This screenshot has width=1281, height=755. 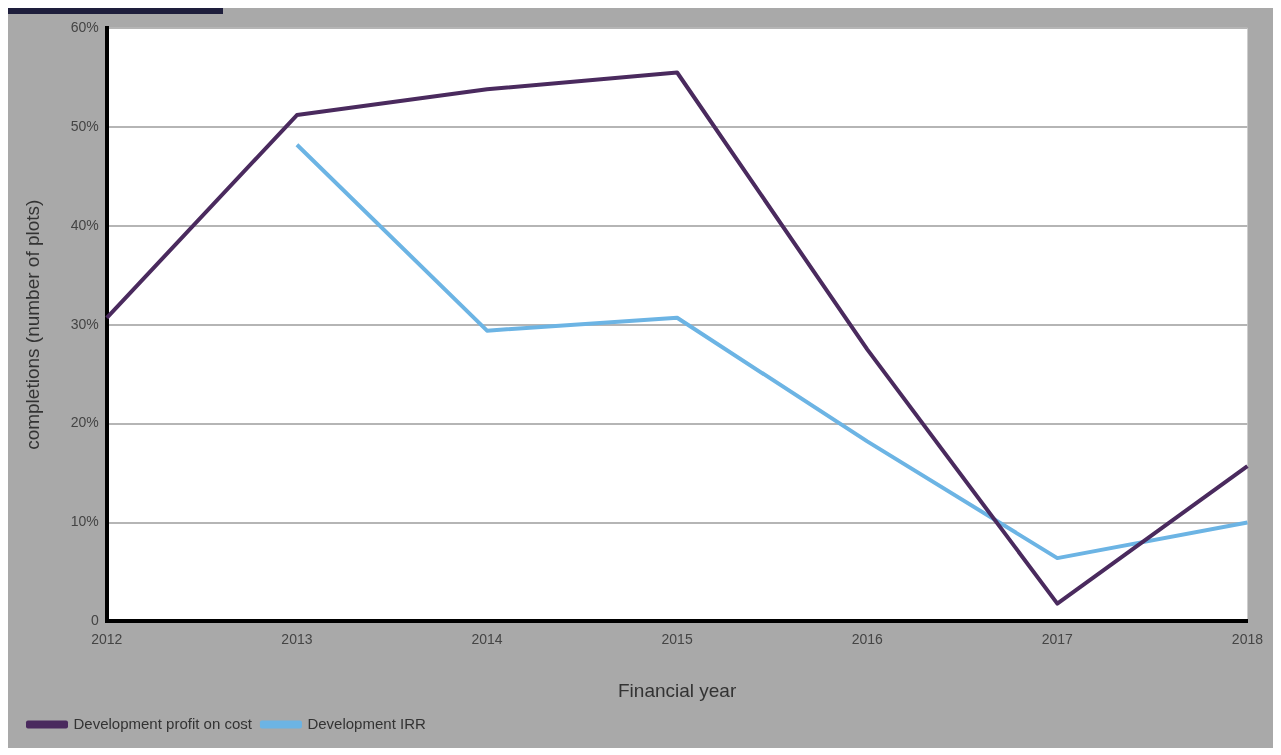 I want to click on x-axis-title: Financial year, so click(x=677, y=690).